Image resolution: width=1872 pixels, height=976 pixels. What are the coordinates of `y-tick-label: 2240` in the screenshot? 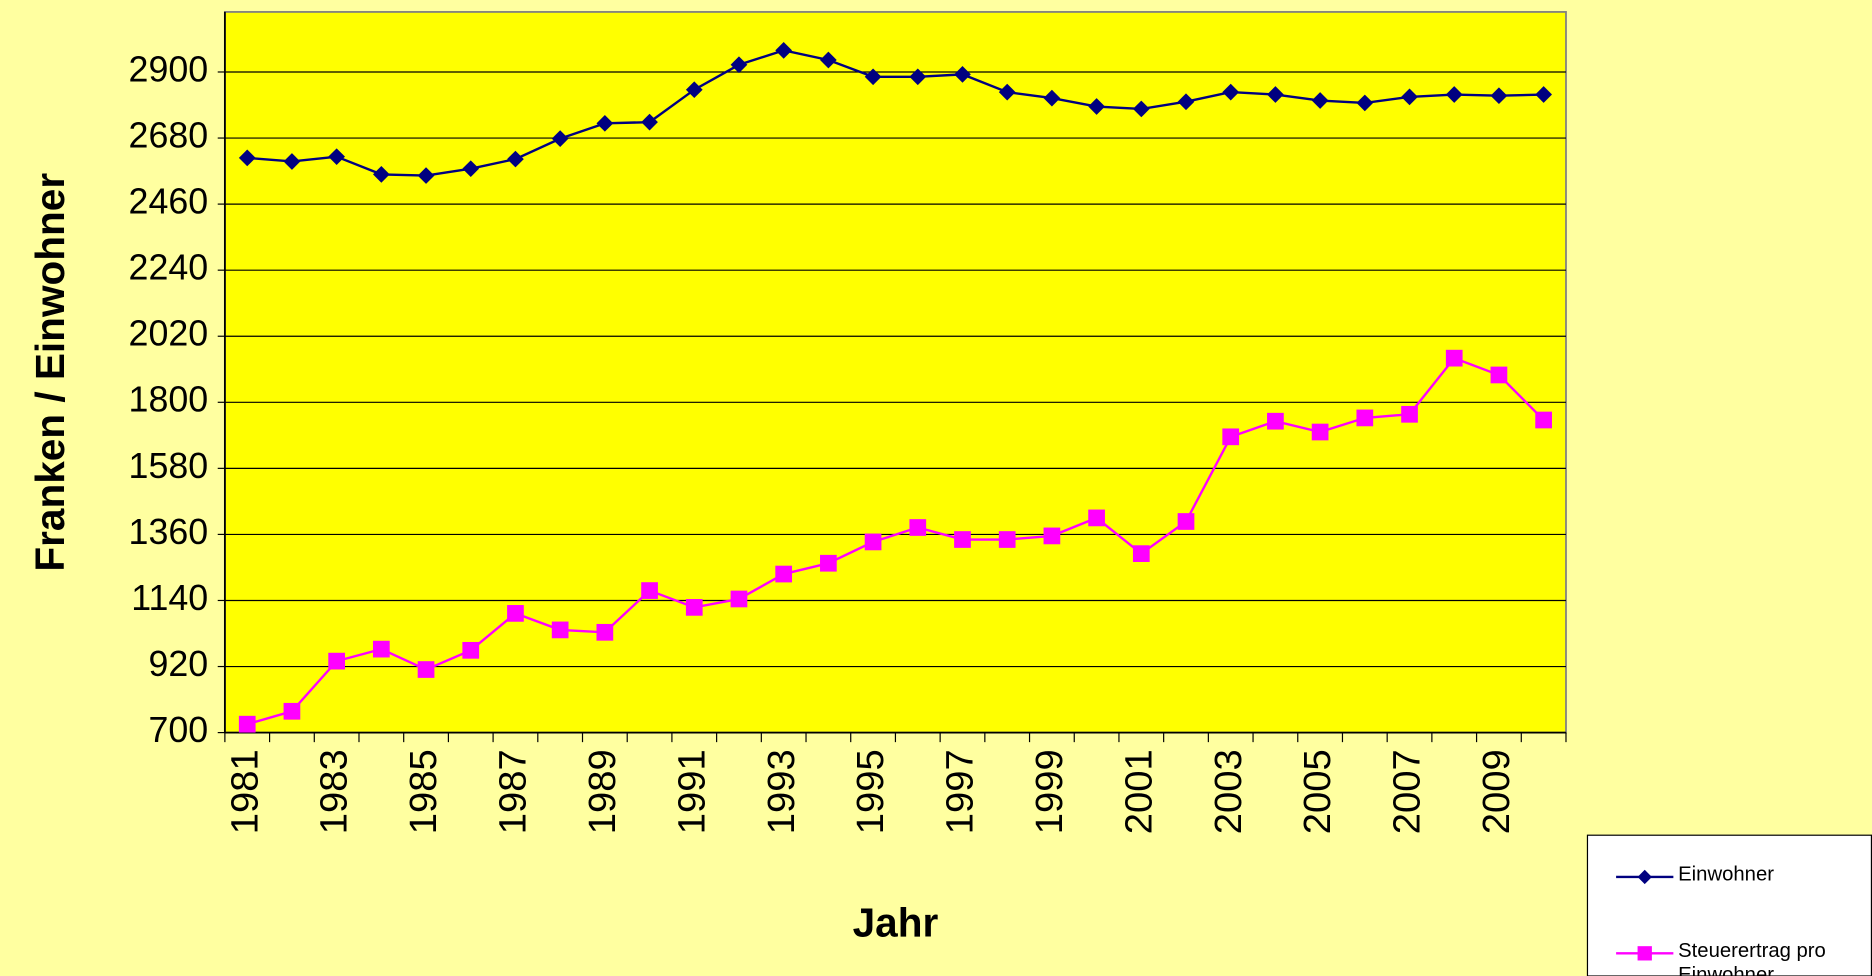 It's located at (169, 268).